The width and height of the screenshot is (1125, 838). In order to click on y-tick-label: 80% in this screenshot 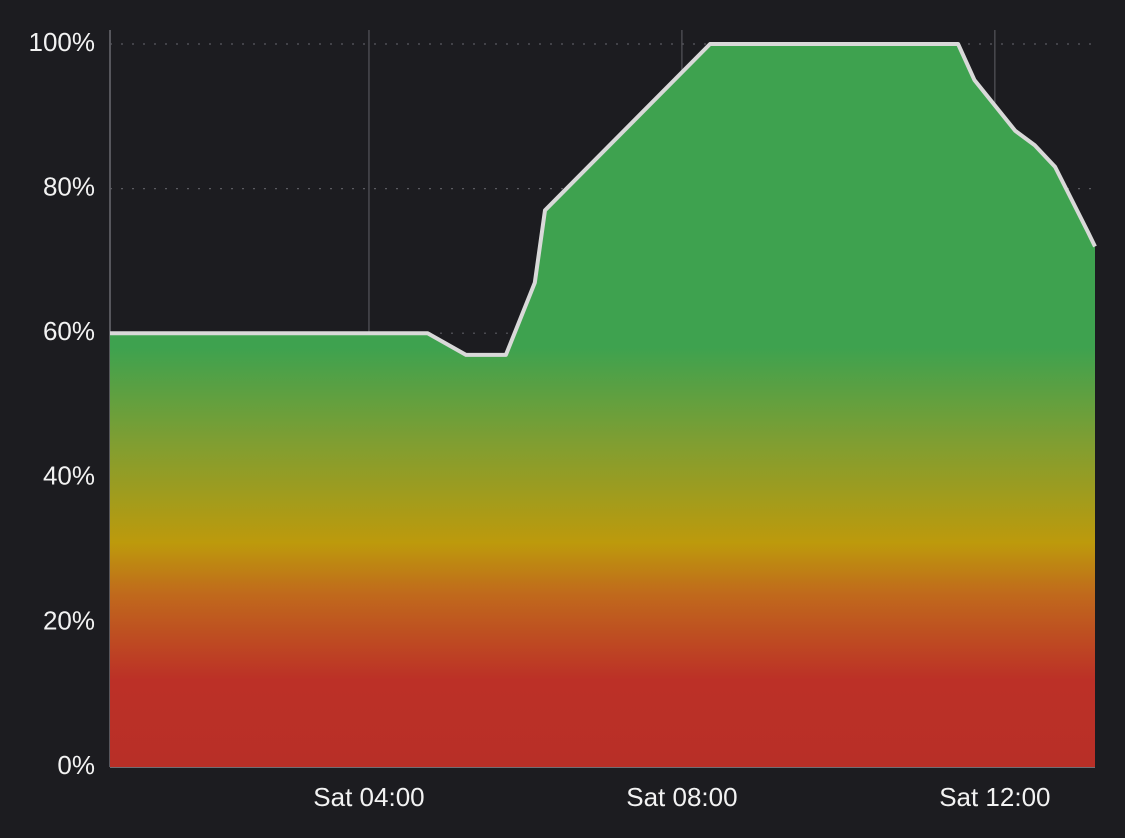, I will do `click(69, 186)`.